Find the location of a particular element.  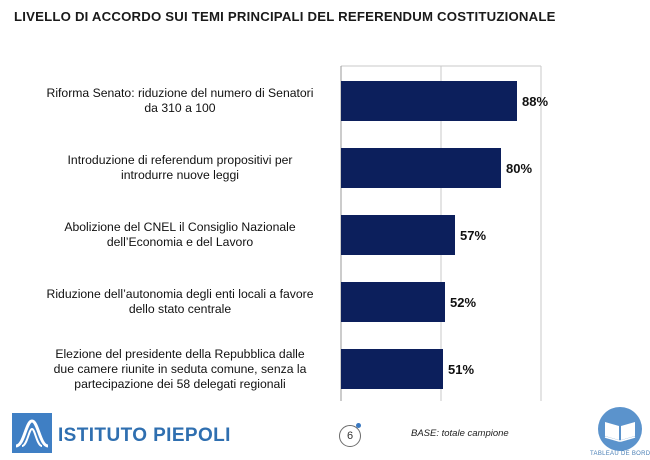

badge-text: TABLEAU DE BORD is located at coordinates (620, 454).